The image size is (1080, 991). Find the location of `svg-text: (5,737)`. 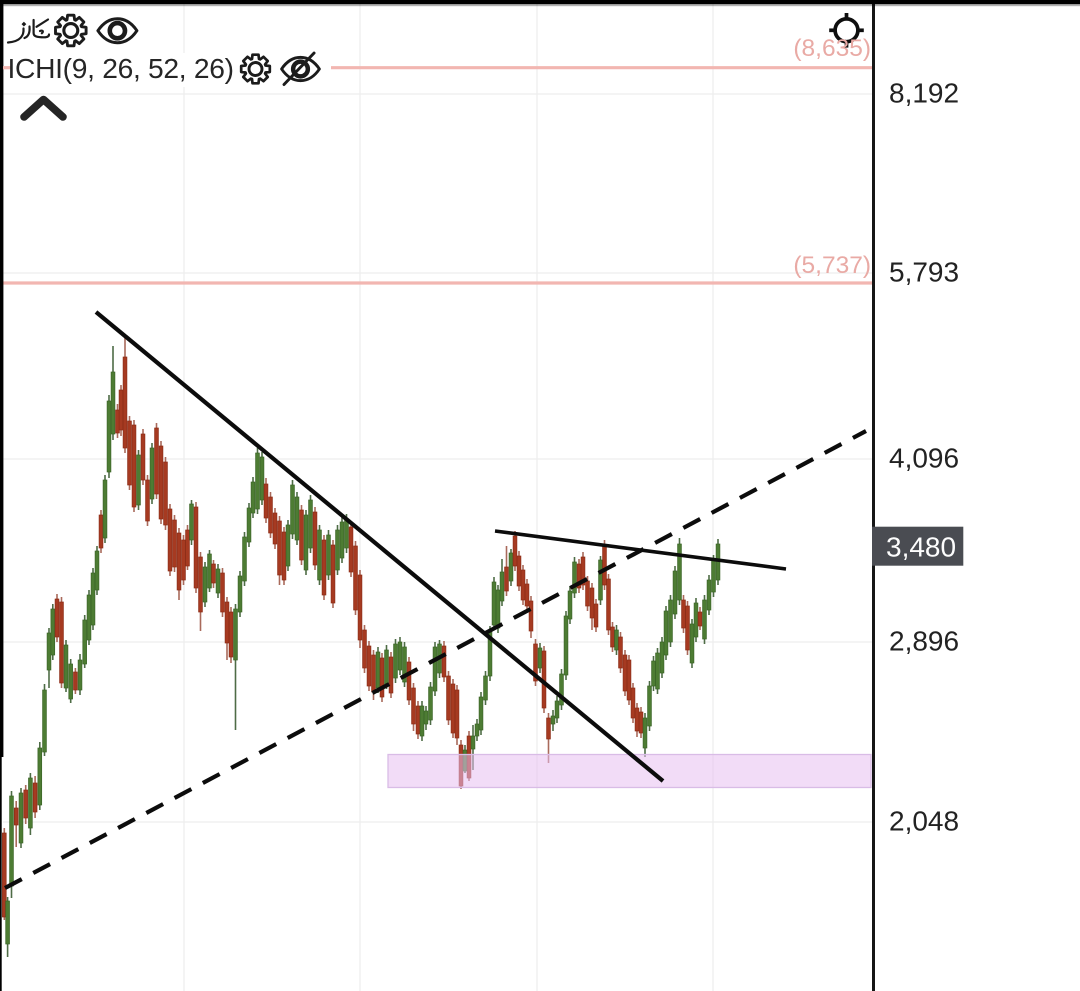

svg-text: (5,737) is located at coordinates (832, 265).